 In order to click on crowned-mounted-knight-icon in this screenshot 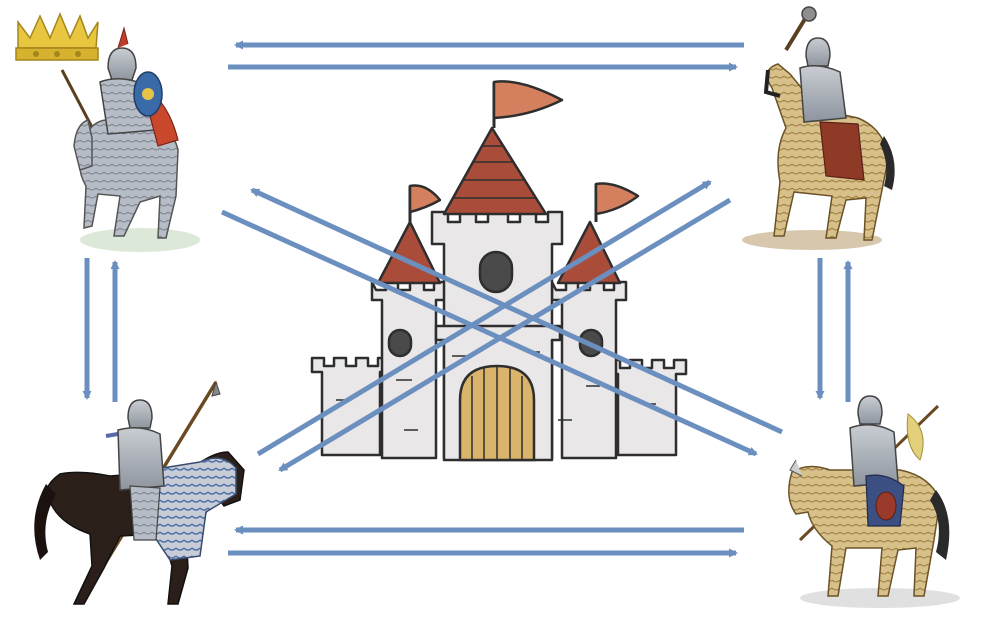, I will do `click(107, 132)`.